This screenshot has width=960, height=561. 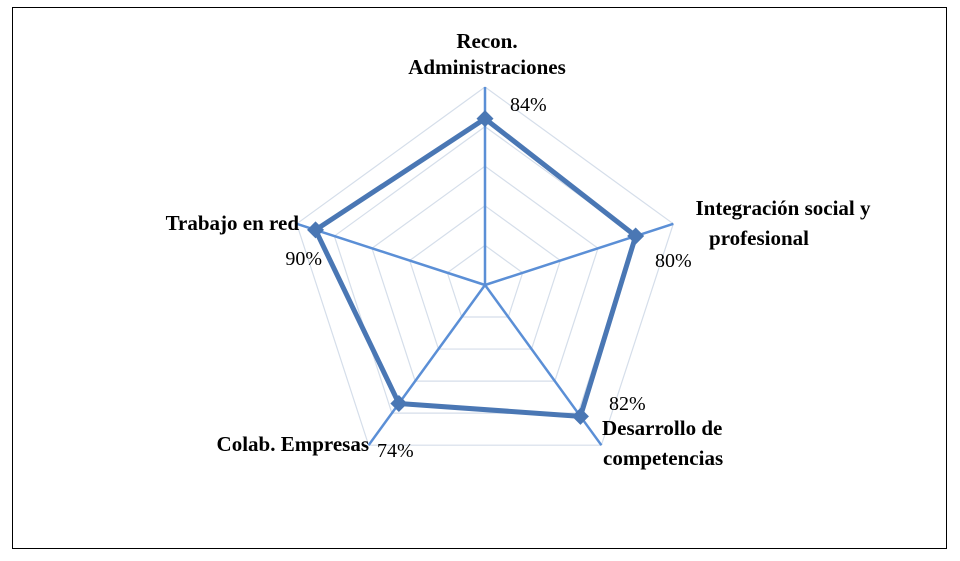 I want to click on category-label-1-line-1: profesional, so click(x=759, y=238).